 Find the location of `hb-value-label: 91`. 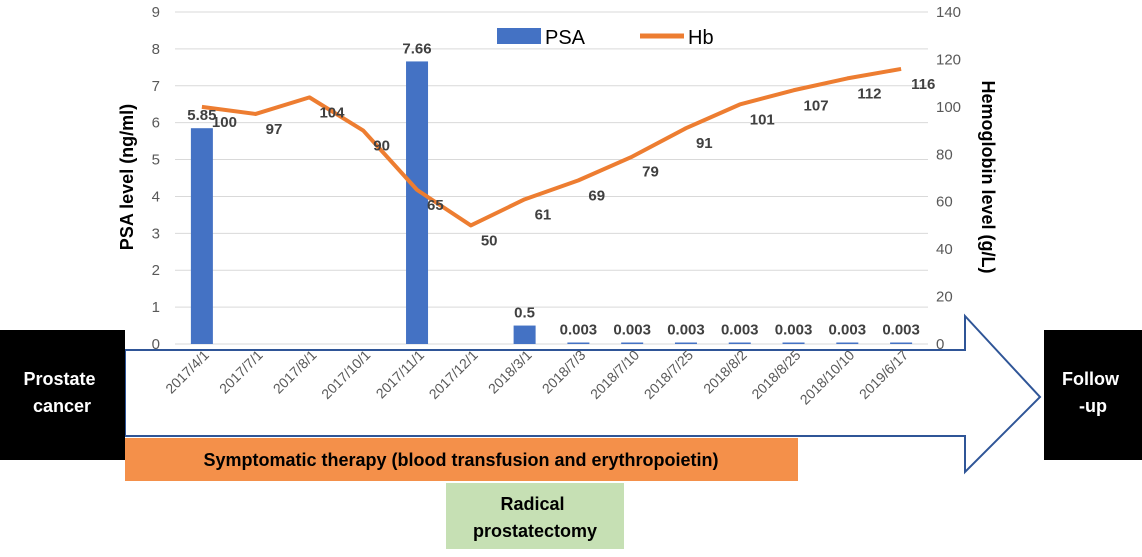

hb-value-label: 91 is located at coordinates (704, 143).